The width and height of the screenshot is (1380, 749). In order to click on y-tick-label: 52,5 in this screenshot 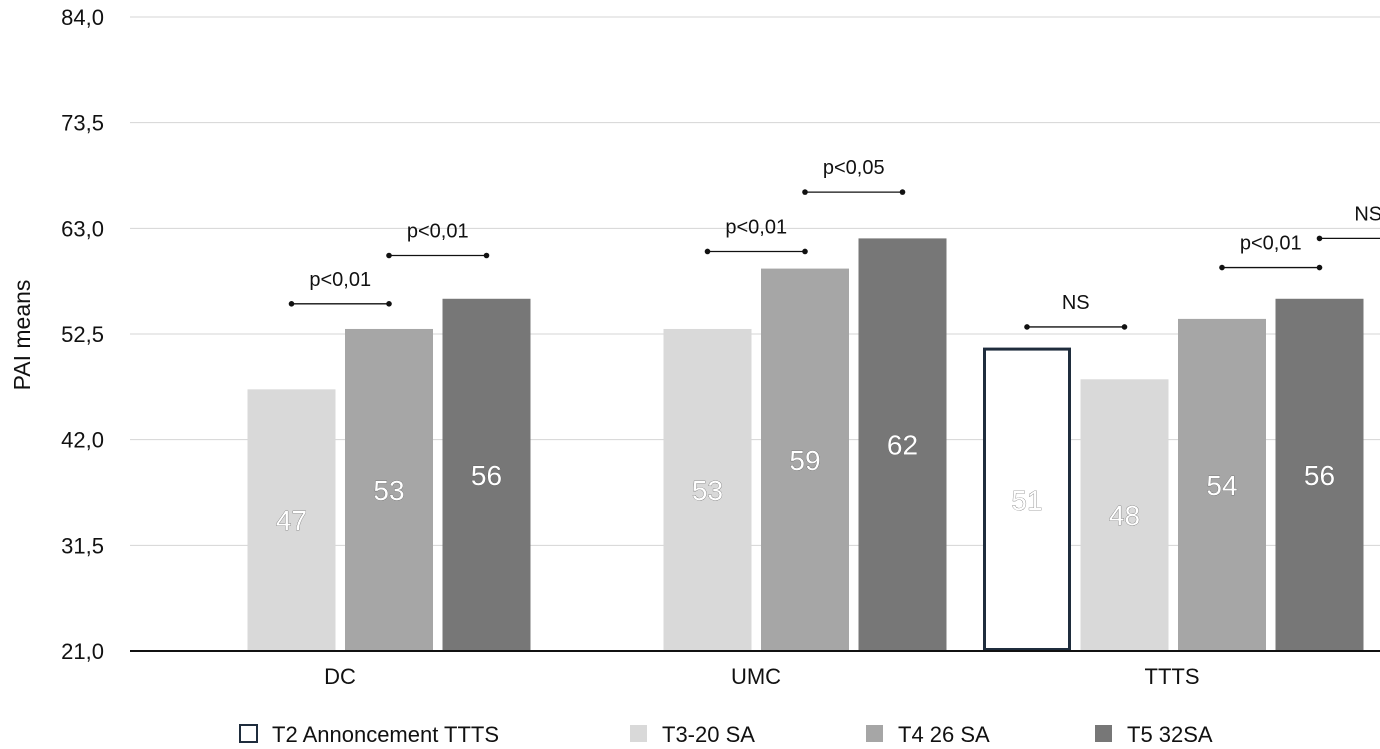, I will do `click(82, 334)`.